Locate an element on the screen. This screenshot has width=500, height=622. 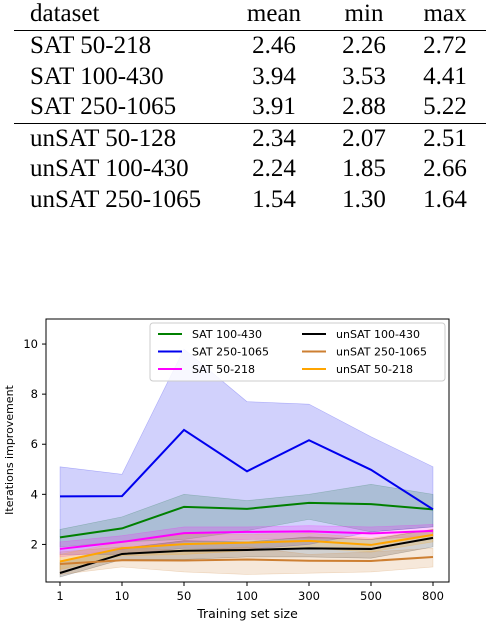
cell-mean: 3.91 is located at coordinates (274, 107).